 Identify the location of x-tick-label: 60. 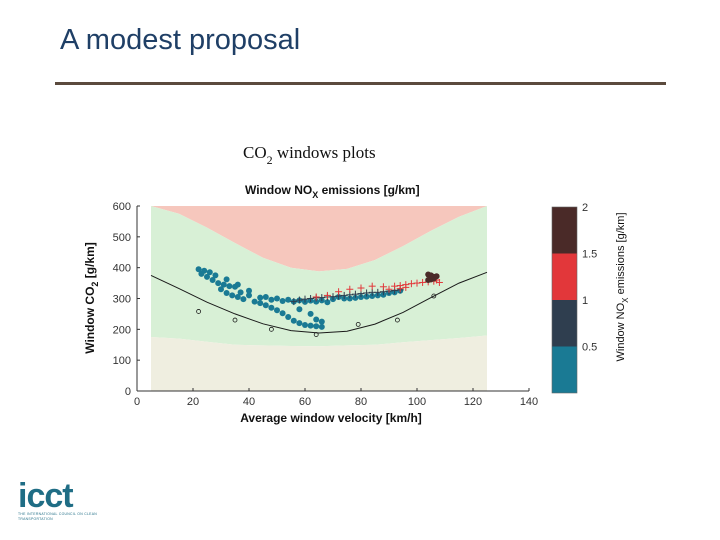
(305, 402).